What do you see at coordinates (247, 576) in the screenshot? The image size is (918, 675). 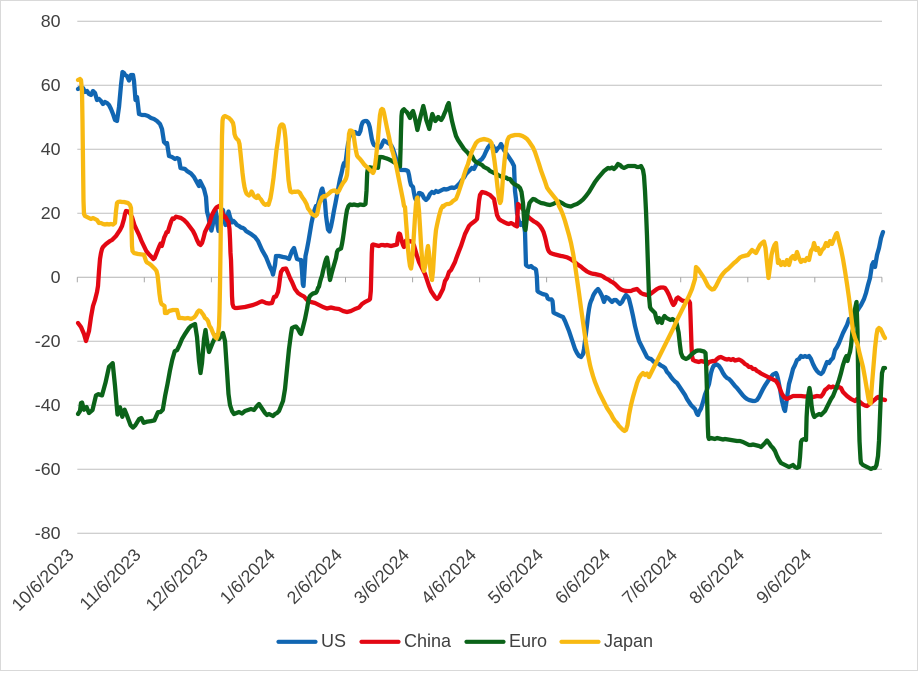 I see `svg-text: 1/6/2024` at bounding box center [247, 576].